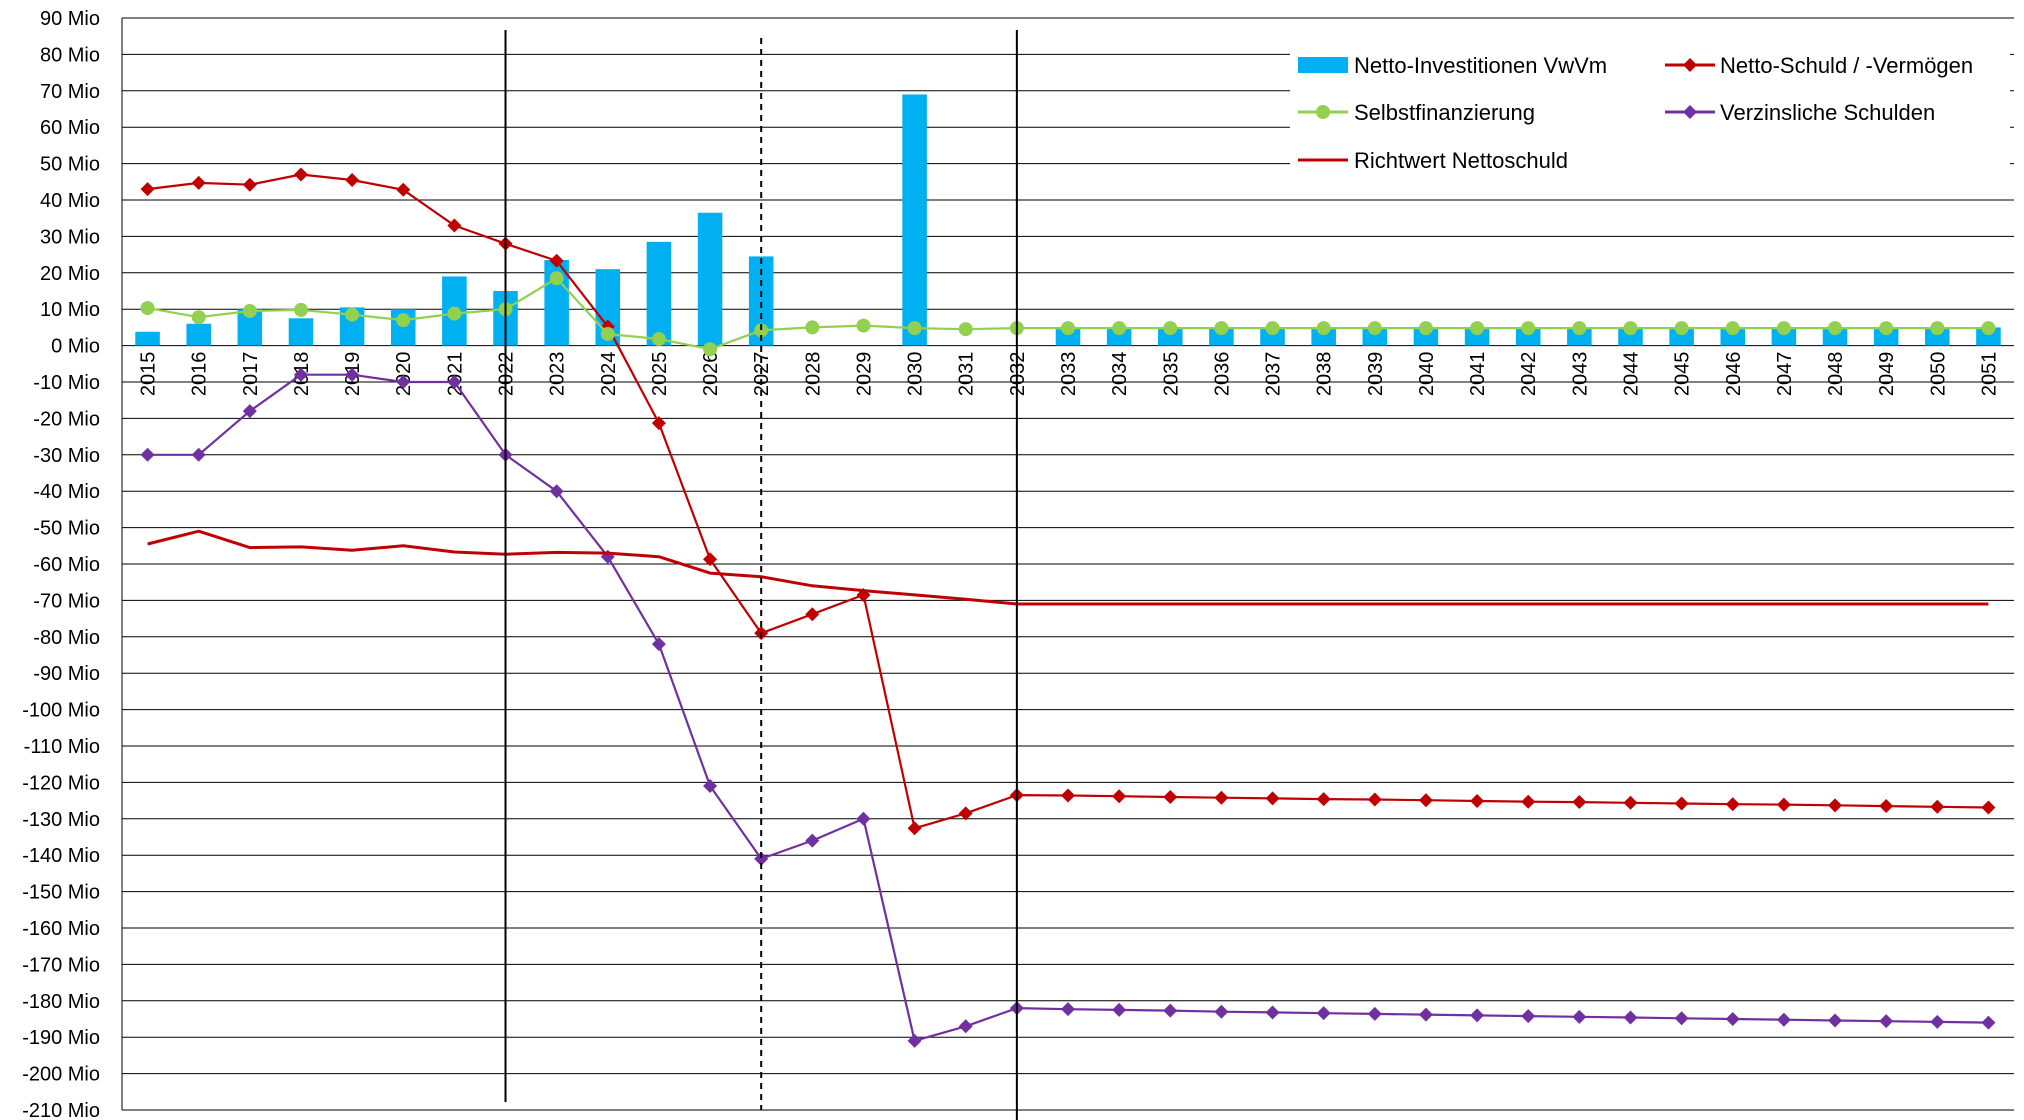  Describe the element at coordinates (1323, 65) in the screenshot. I see `legend-swatch-bar` at that location.